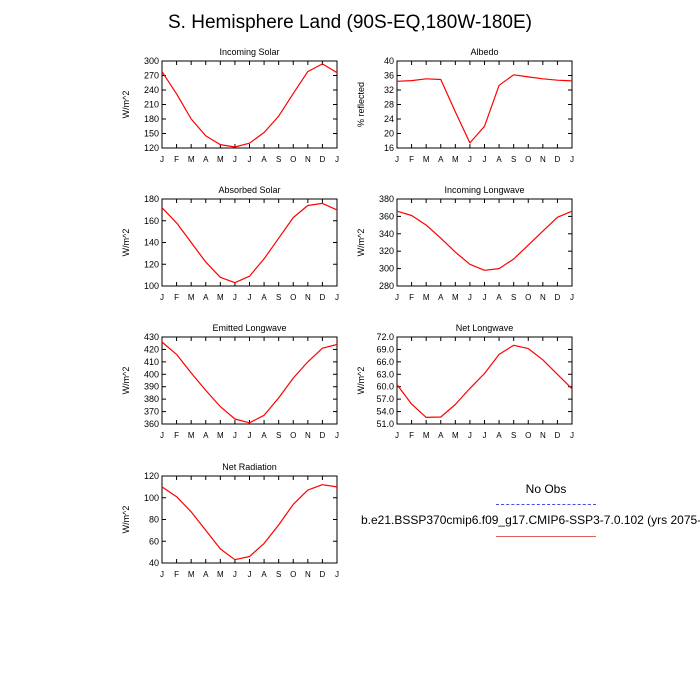  What do you see at coordinates (385, 412) in the screenshot?
I see `y-tick-label: 54.0` at bounding box center [385, 412].